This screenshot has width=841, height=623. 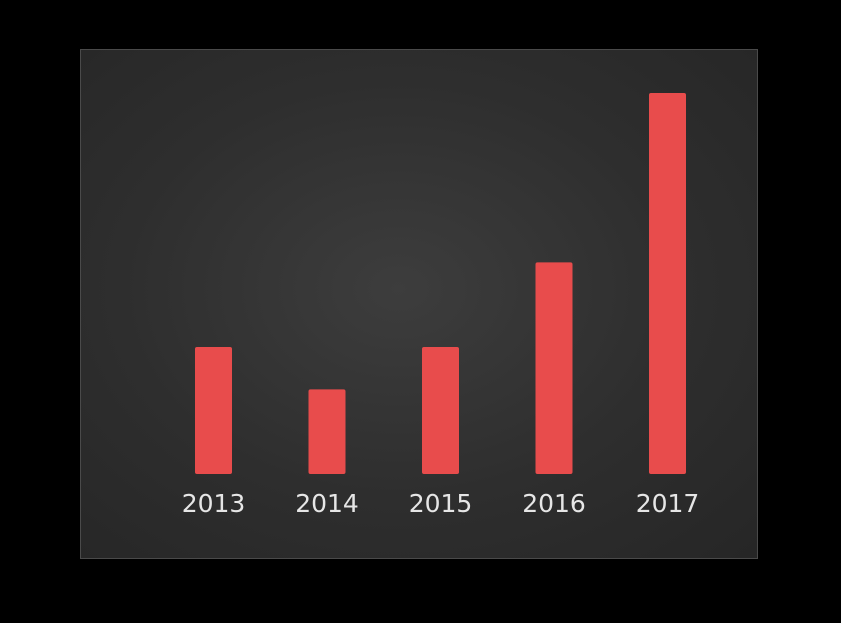 What do you see at coordinates (327, 503) in the screenshot?
I see `x-tick-label-2014: 2014` at bounding box center [327, 503].